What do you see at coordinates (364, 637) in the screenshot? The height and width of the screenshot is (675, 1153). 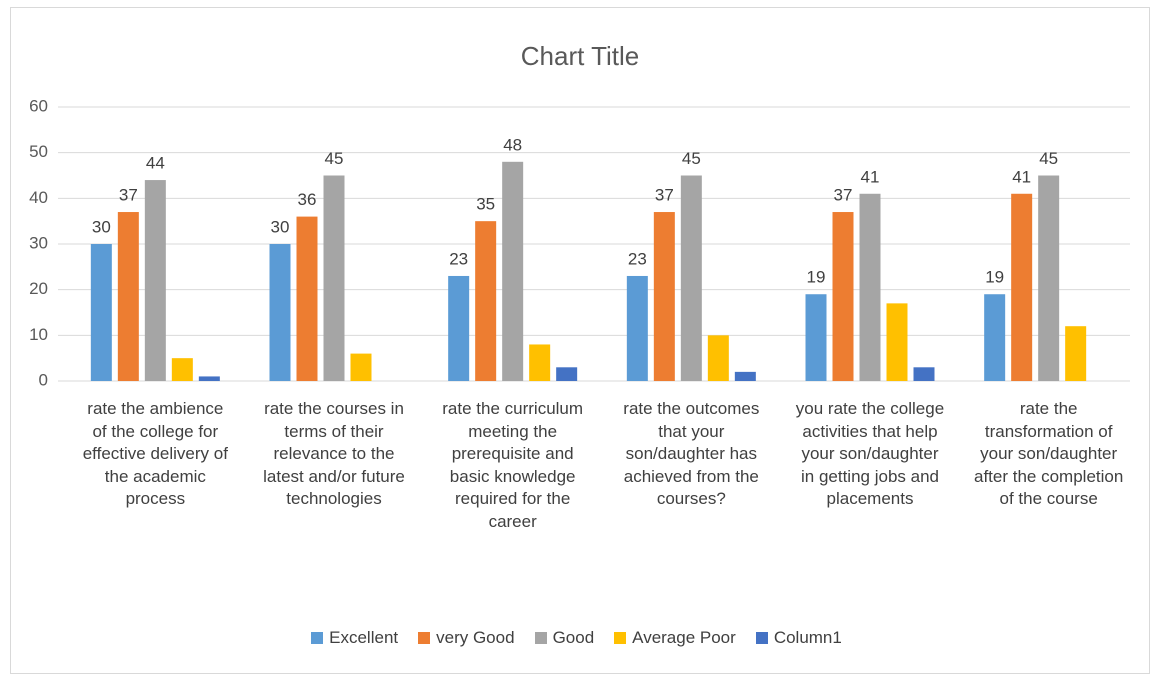 I see `legend-label: Excellent` at bounding box center [364, 637].